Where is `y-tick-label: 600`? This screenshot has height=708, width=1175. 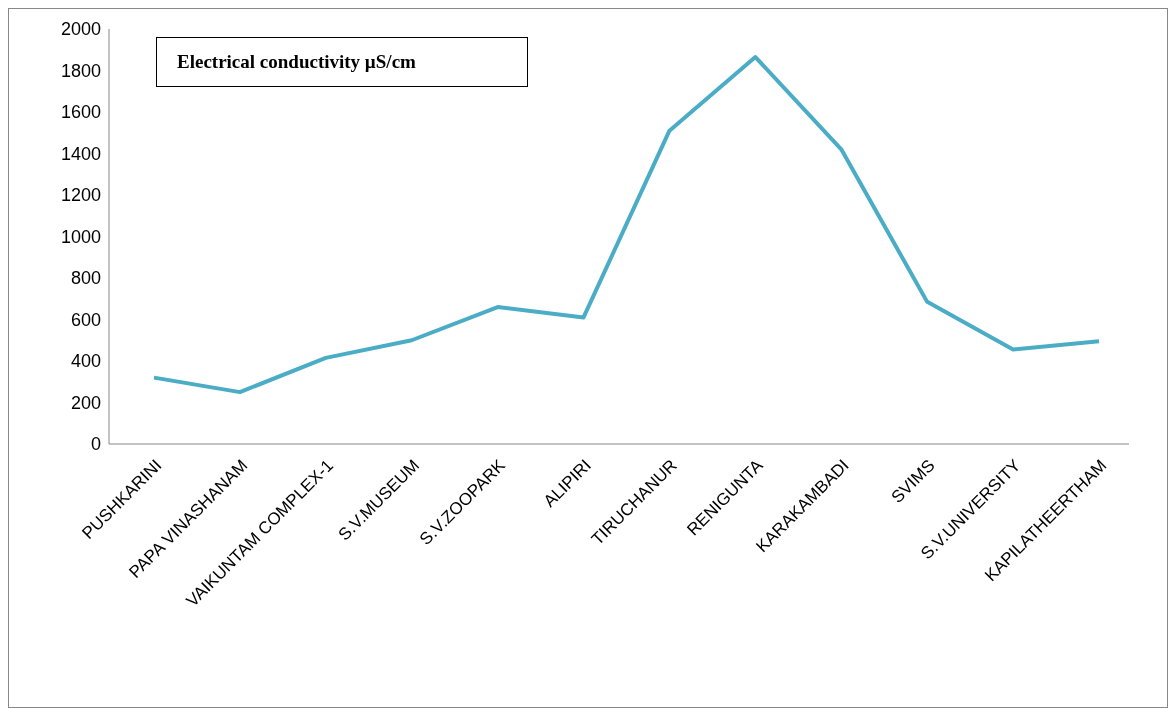 y-tick-label: 600 is located at coordinates (85, 319).